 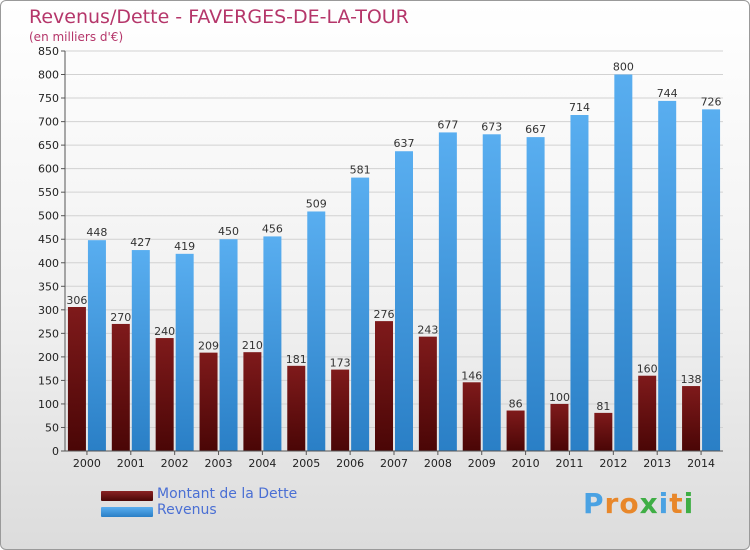 What do you see at coordinates (48, 310) in the screenshot?
I see `y-tick-label: 300` at bounding box center [48, 310].